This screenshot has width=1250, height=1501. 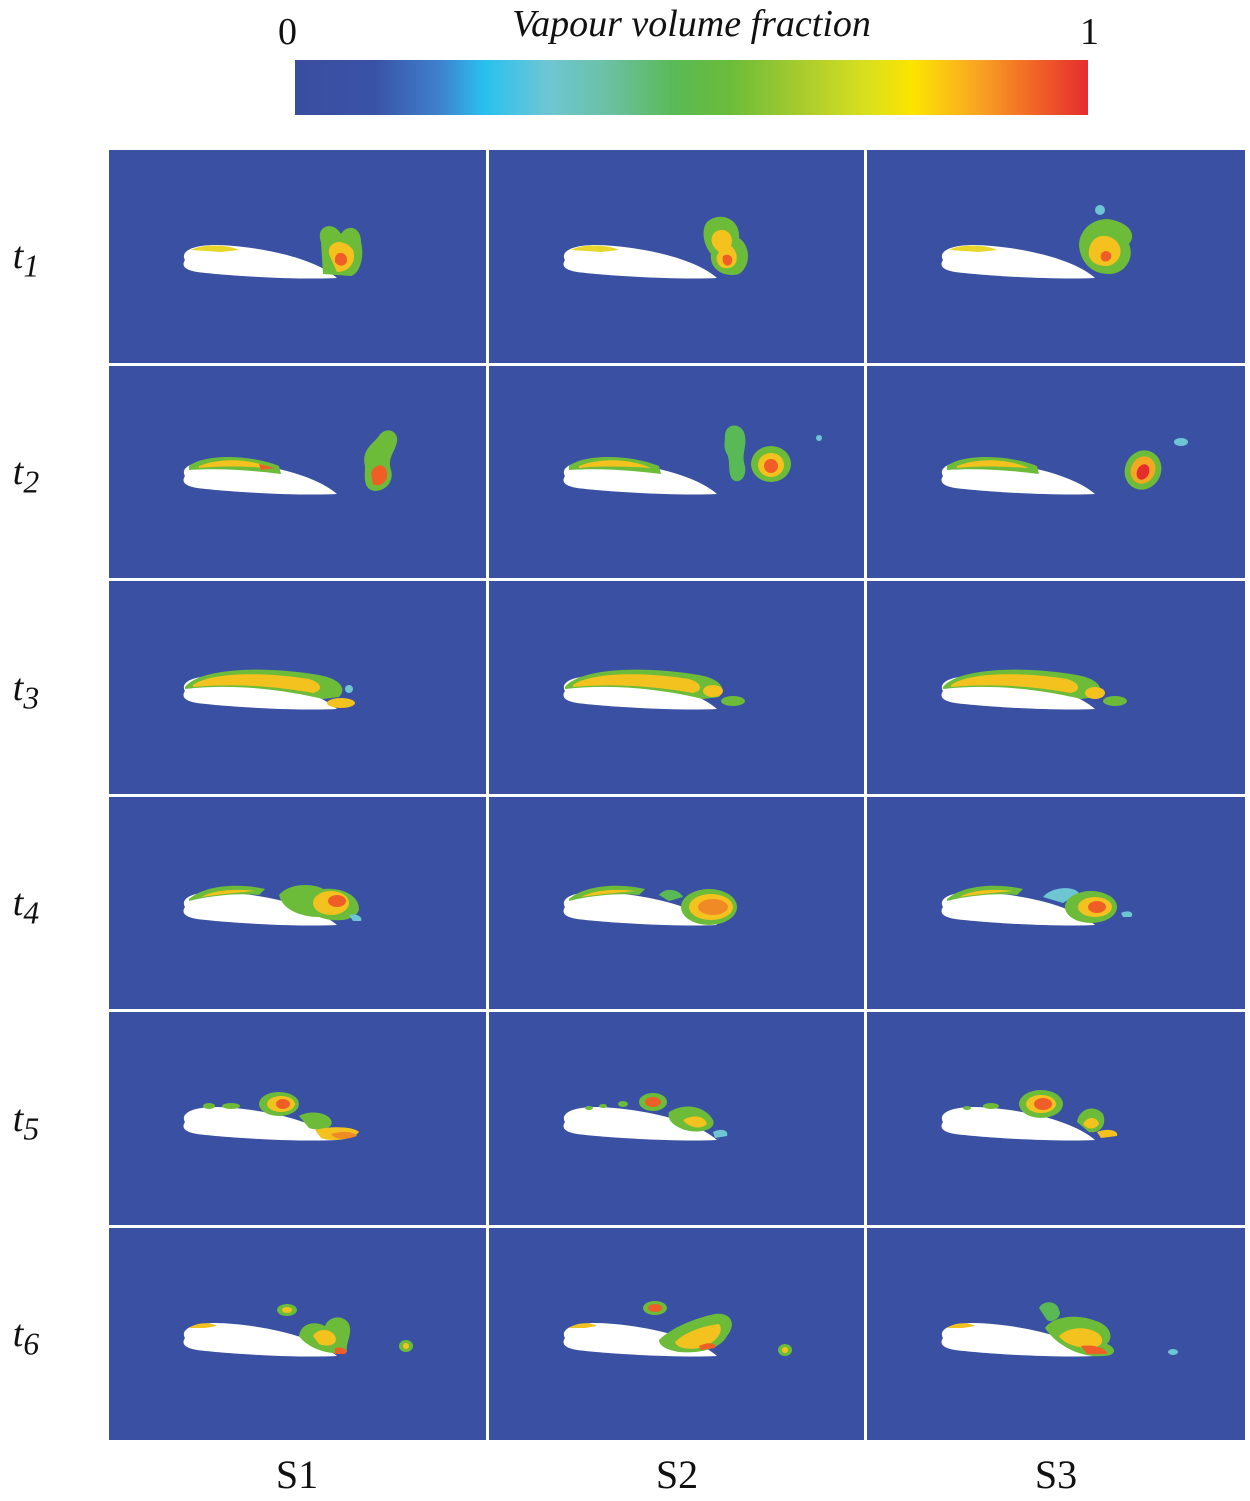 I want to click on panel-t1-s3, so click(x=1056, y=256).